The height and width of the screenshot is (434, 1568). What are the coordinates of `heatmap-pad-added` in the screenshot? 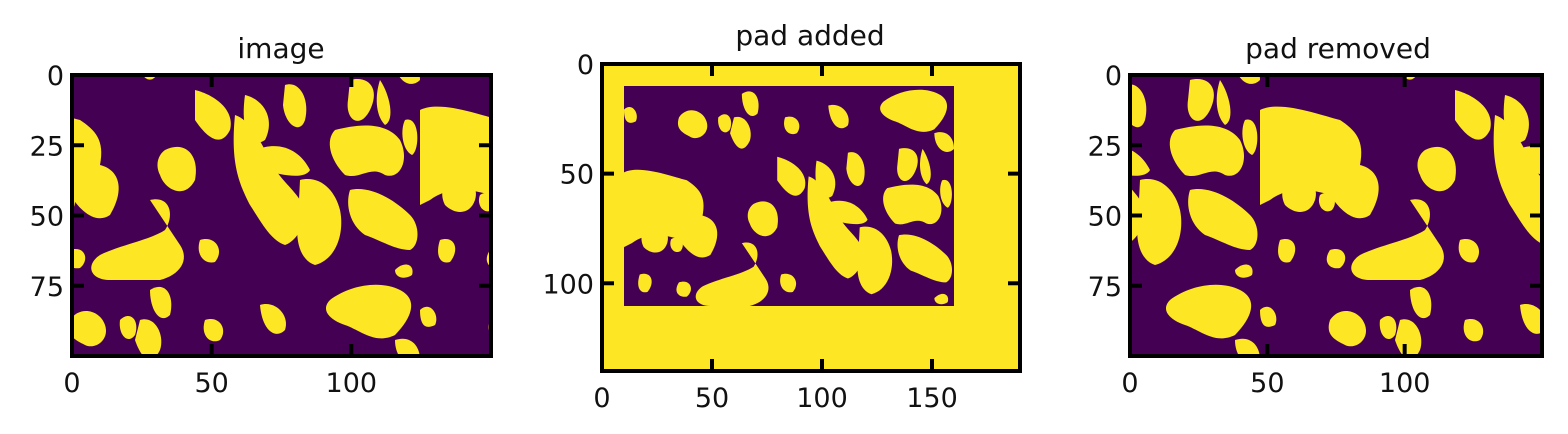 It's located at (789, 196).